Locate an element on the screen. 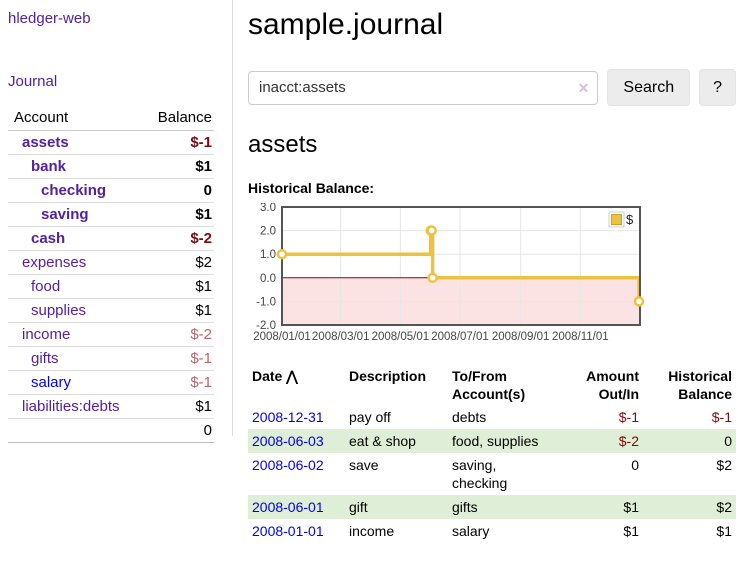  transaction-accounts: gifts is located at coordinates (465, 507).